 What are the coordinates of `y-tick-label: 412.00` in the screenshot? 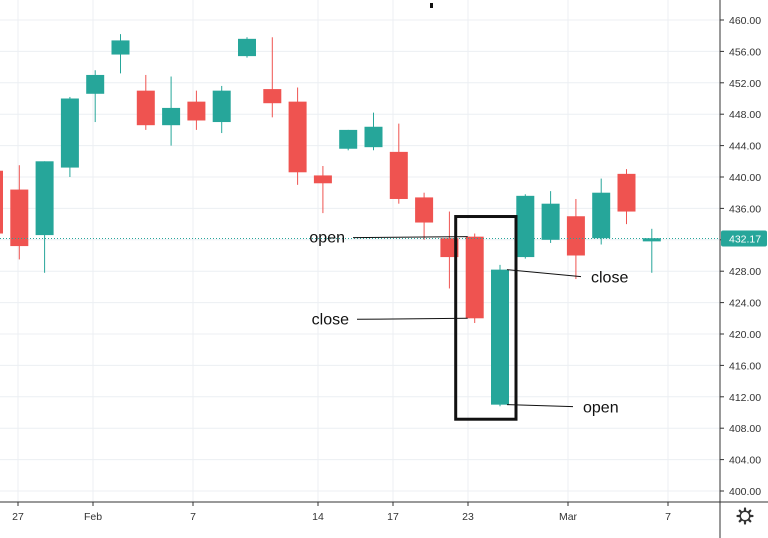 It's located at (745, 398).